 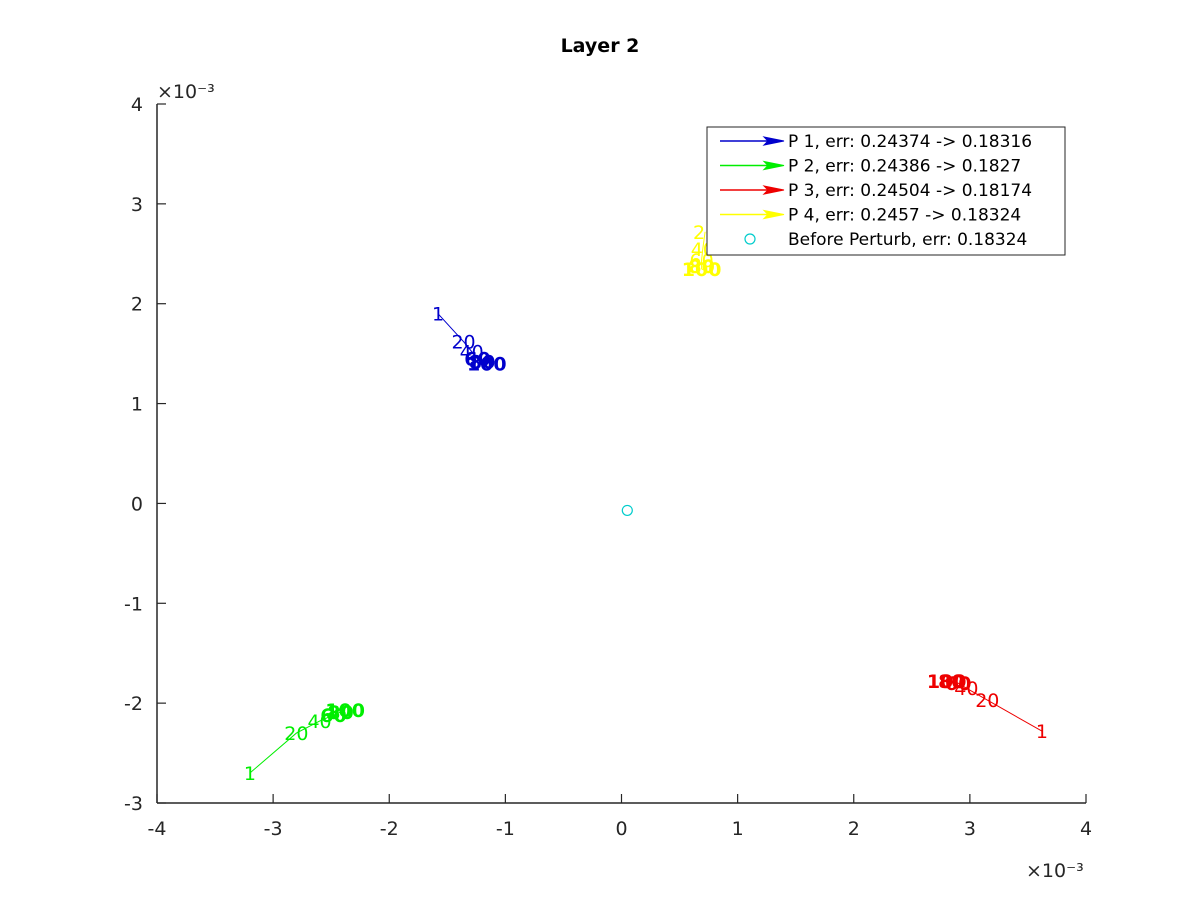 I want to click on legend-entry-label: Before Perturb, err: 0.18324, so click(x=907, y=240).